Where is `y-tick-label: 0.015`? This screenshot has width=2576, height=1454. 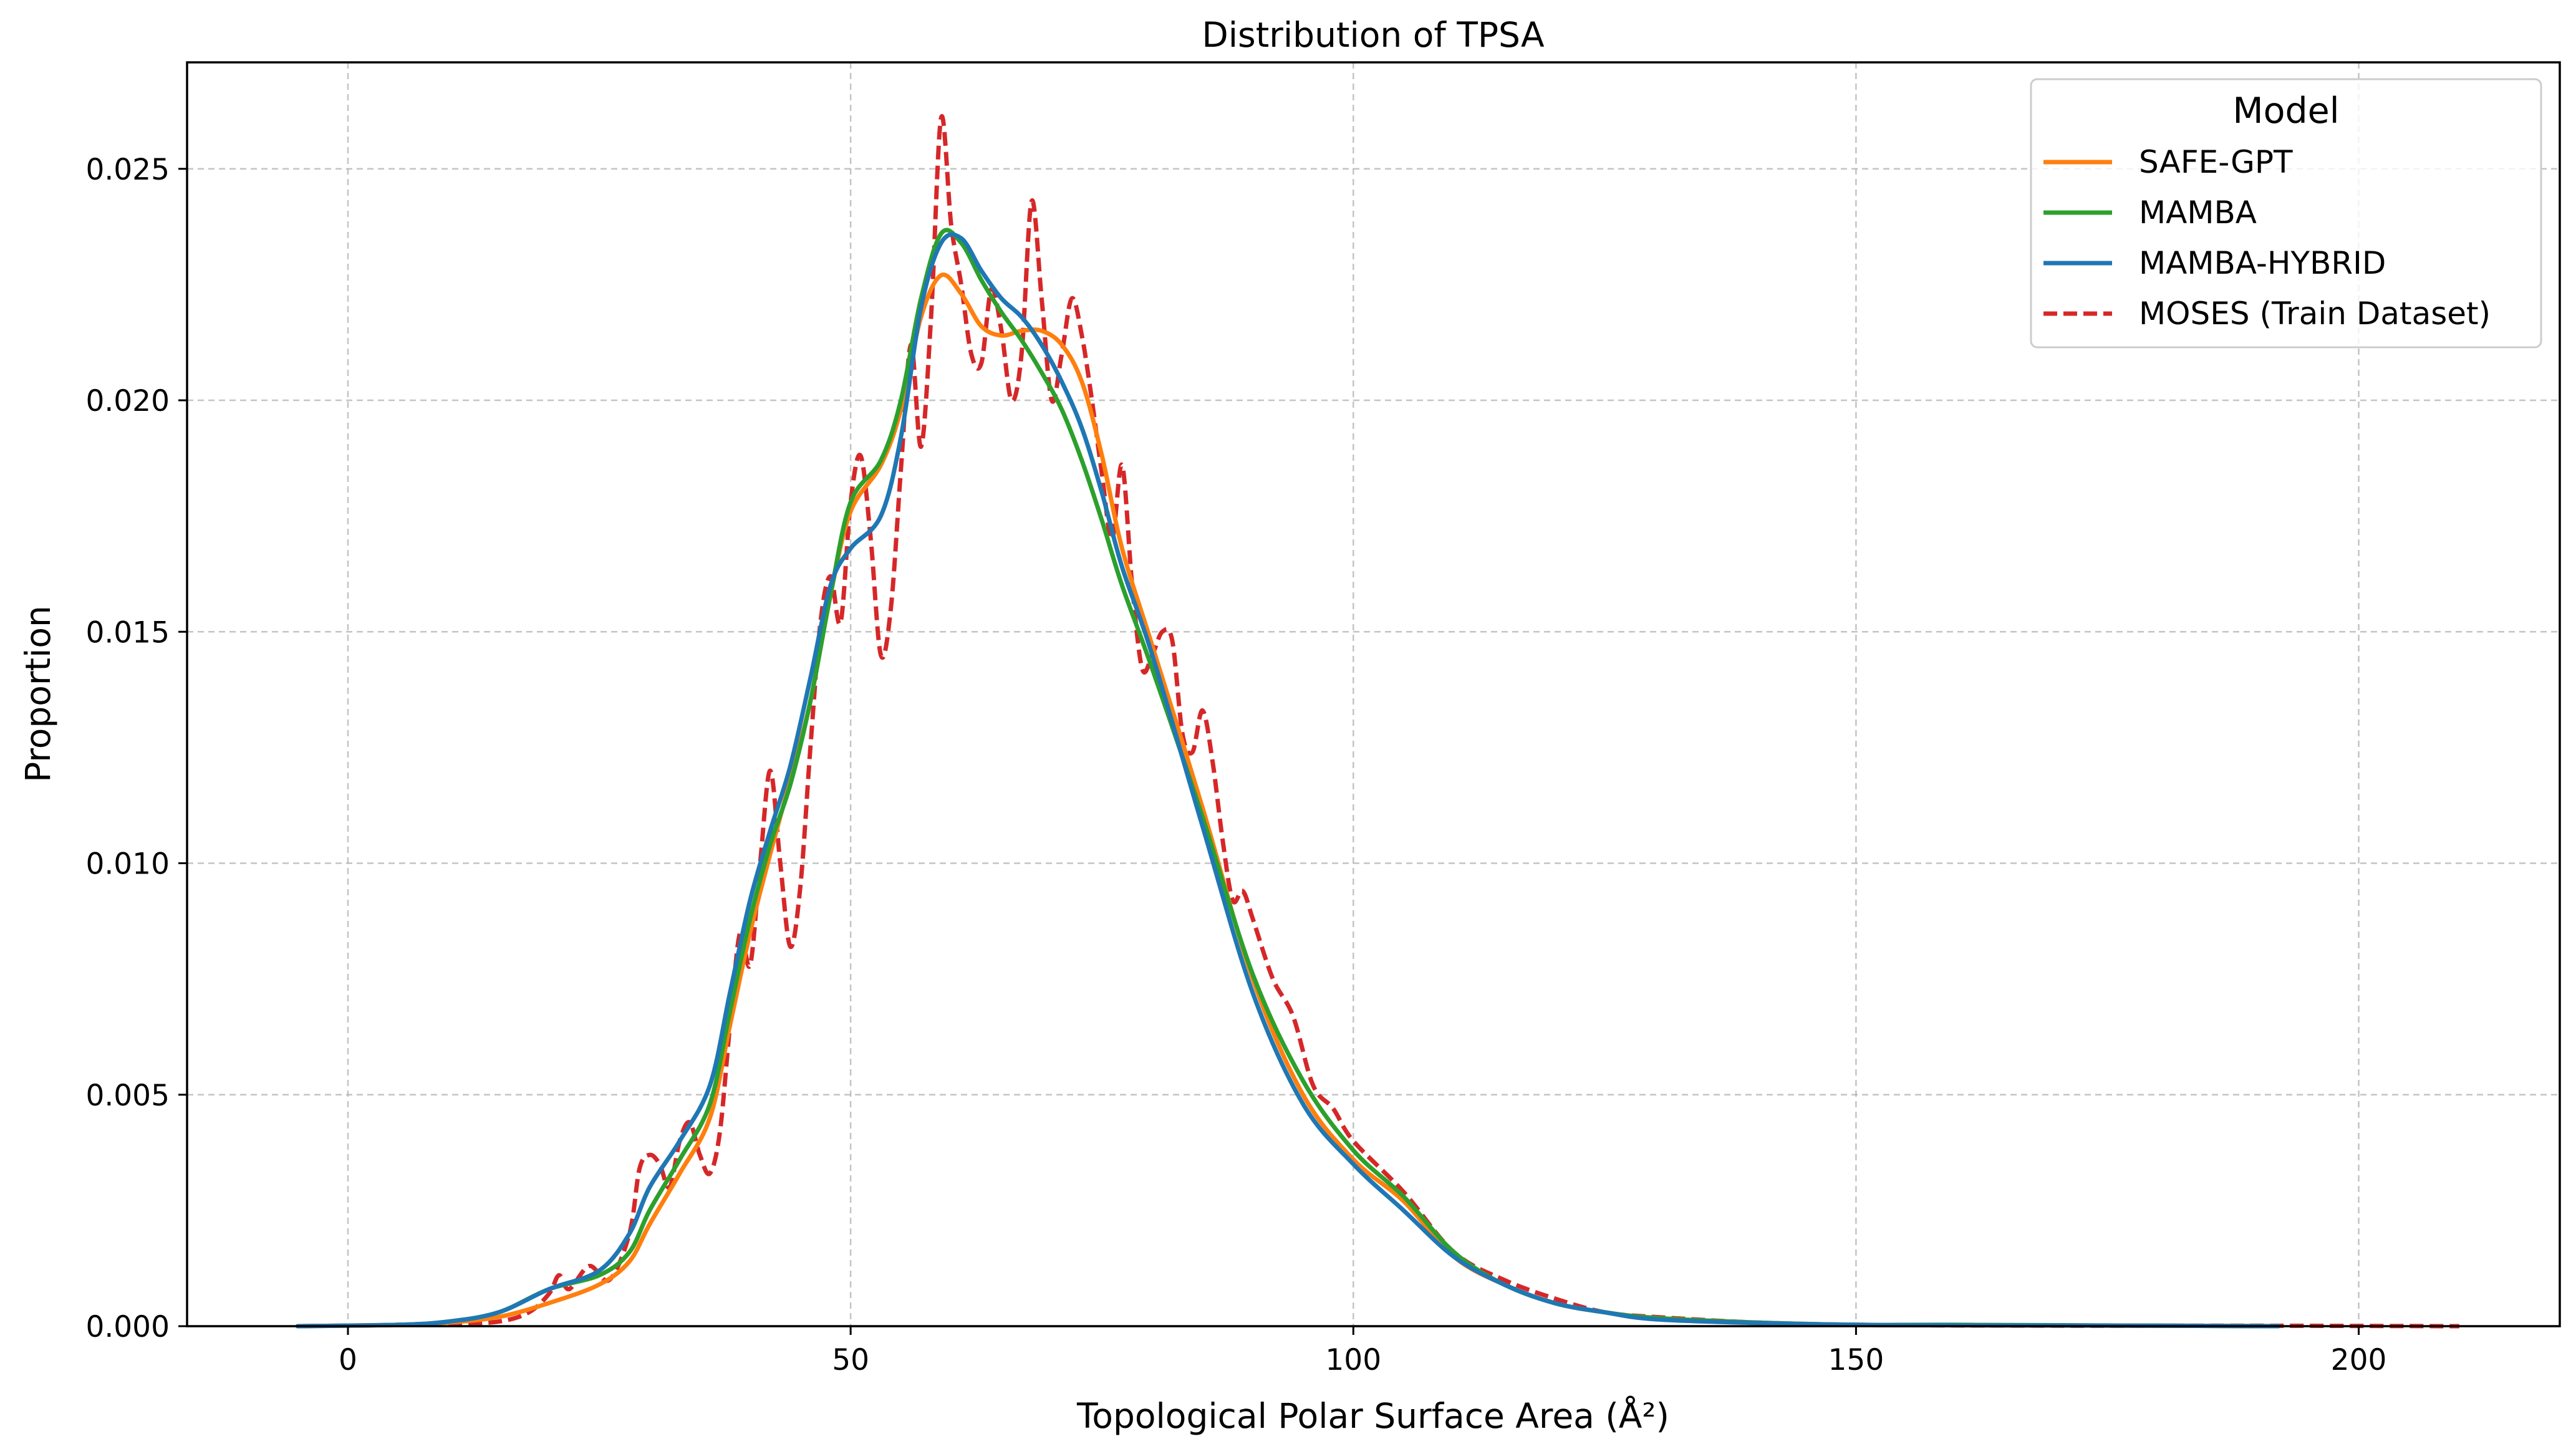 y-tick-label: 0.015 is located at coordinates (127, 633).